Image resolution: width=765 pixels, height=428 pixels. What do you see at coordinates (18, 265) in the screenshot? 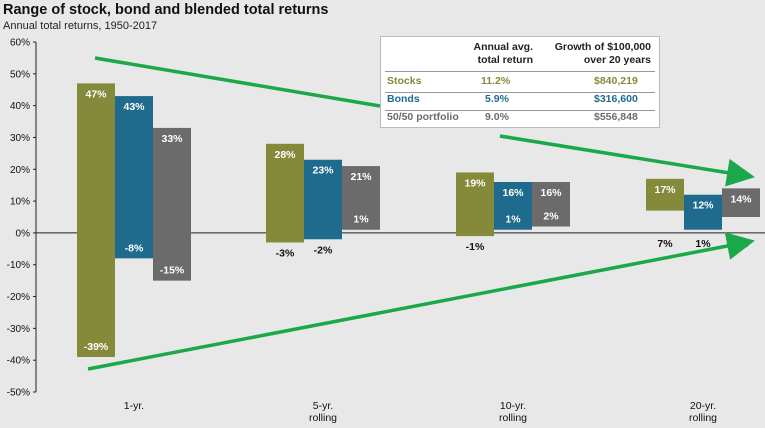
I see `y-tick-label: -10%` at bounding box center [18, 265].